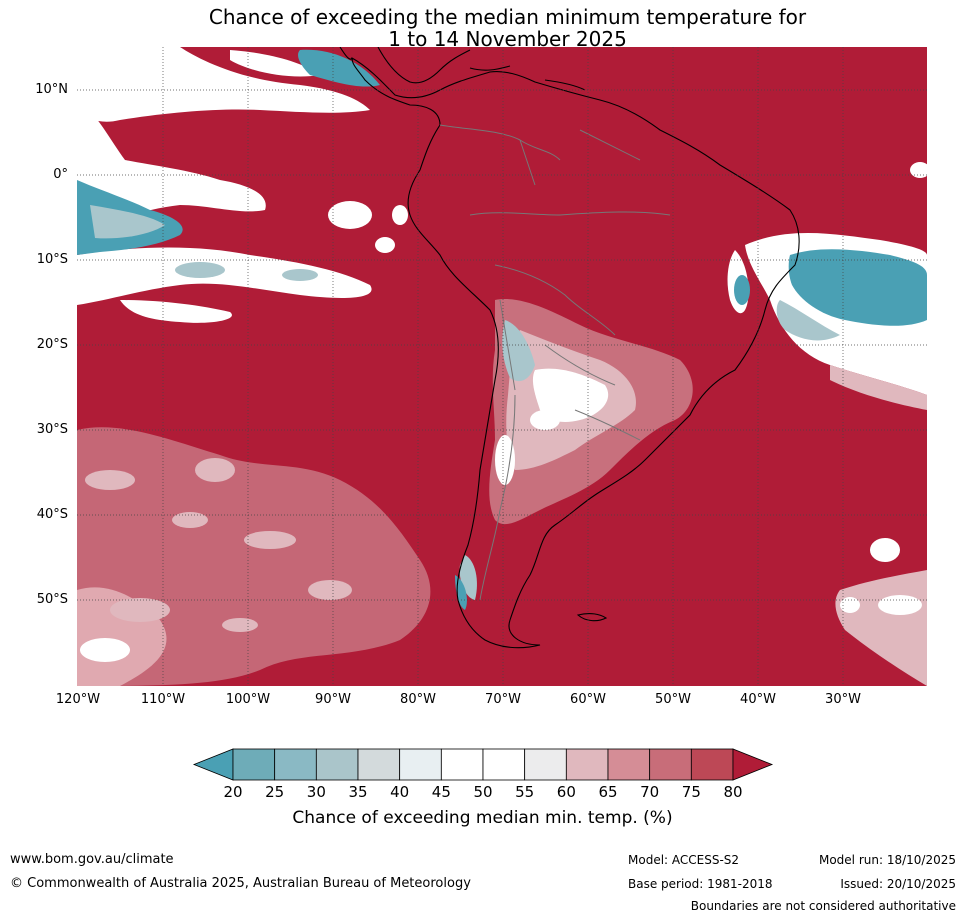 The width and height of the screenshot is (965, 919). I want to click on lat-label-30s: 30°S, so click(52, 429).